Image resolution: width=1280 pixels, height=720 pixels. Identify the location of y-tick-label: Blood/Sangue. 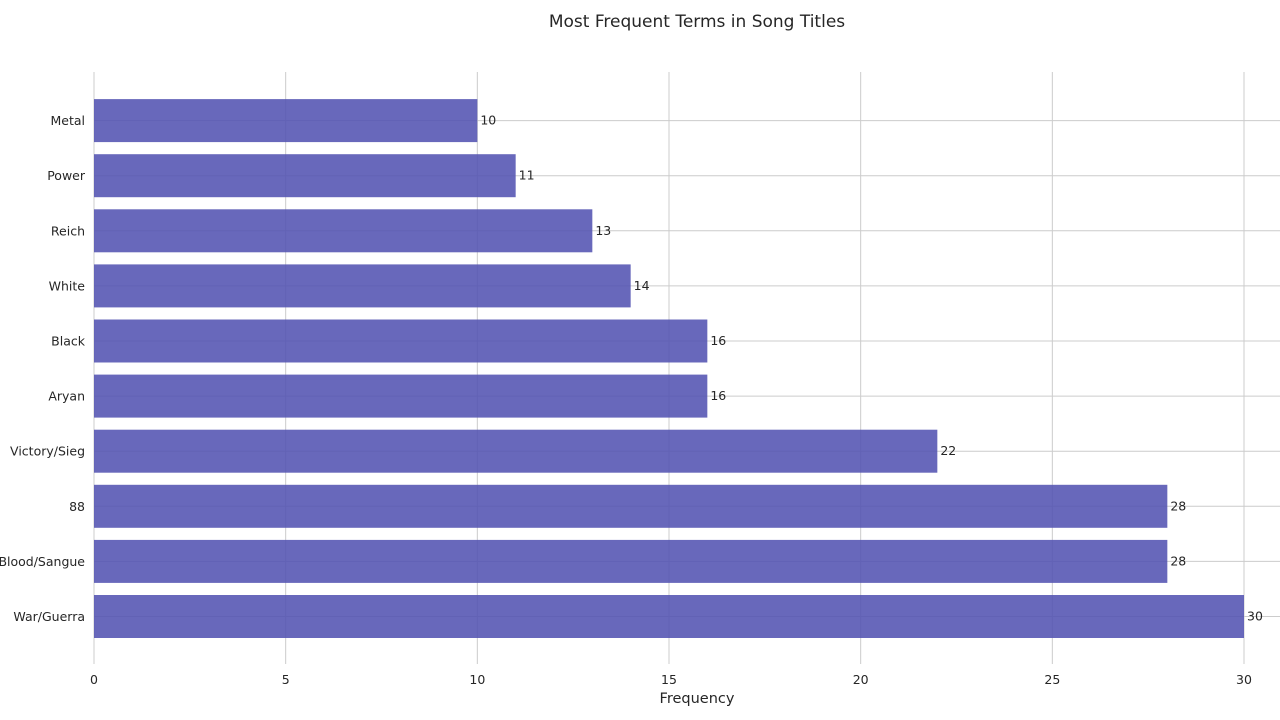
(42, 561).